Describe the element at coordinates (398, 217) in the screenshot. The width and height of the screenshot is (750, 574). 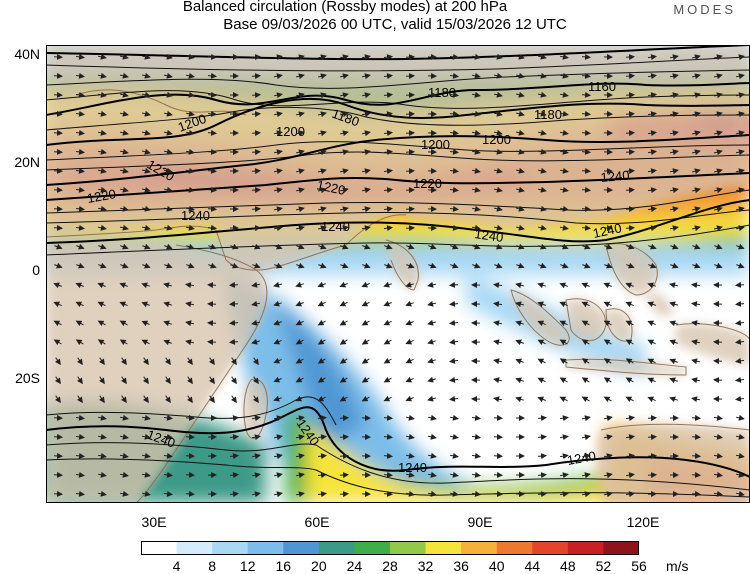
I see `streamline` at that location.